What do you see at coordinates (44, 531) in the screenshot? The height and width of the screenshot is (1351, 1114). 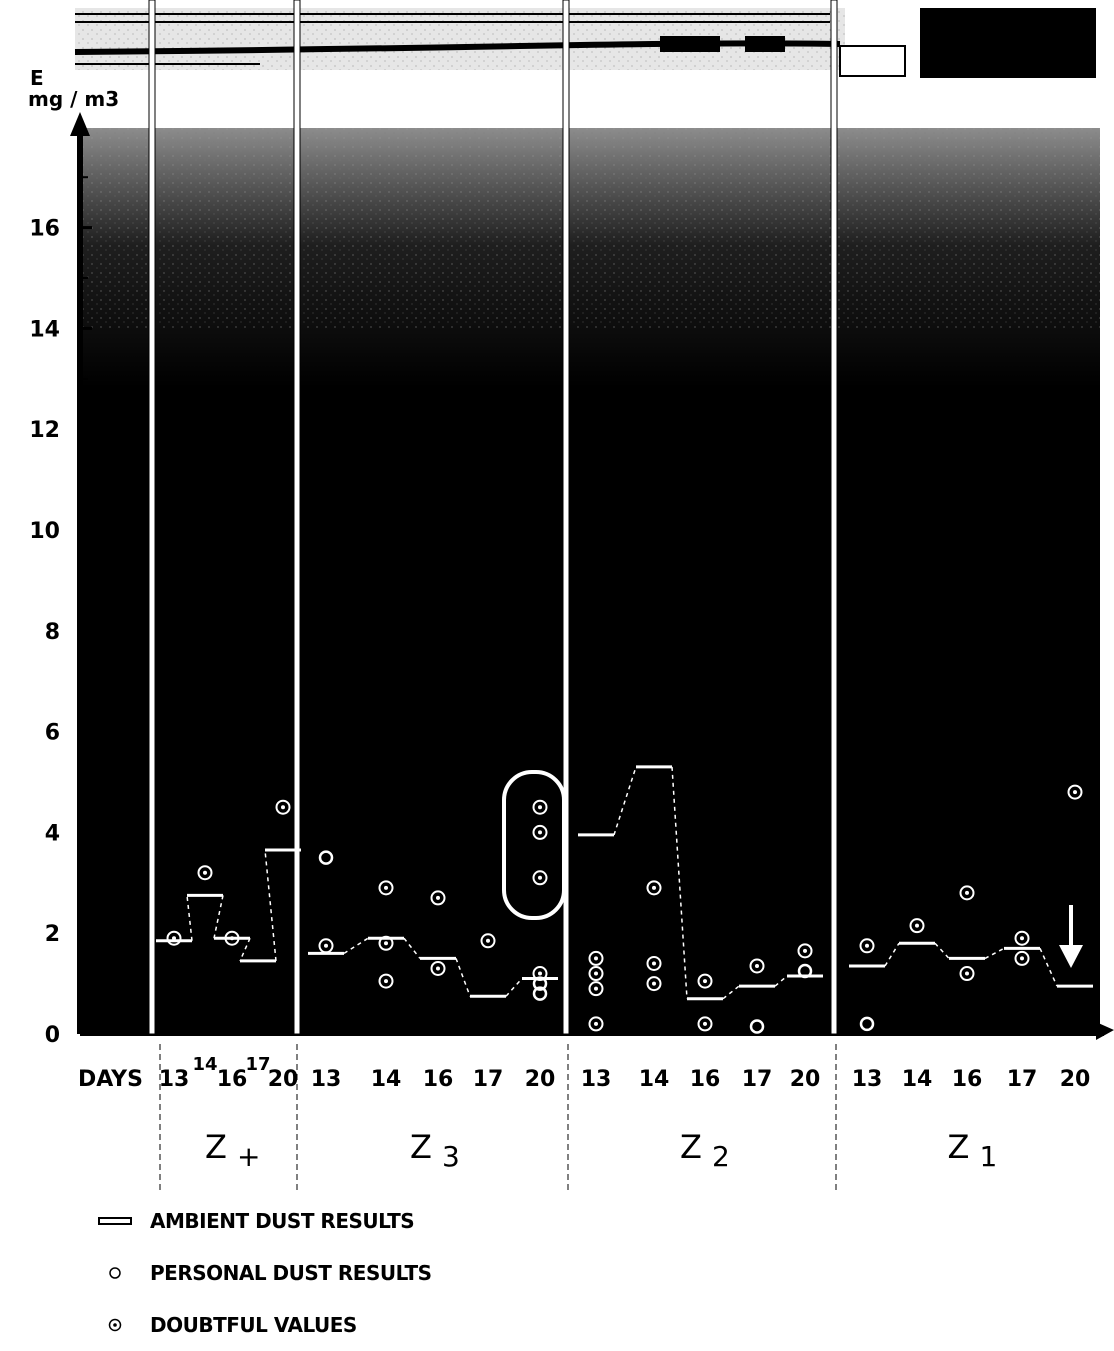 I see `y-tick-label: 10` at bounding box center [44, 531].